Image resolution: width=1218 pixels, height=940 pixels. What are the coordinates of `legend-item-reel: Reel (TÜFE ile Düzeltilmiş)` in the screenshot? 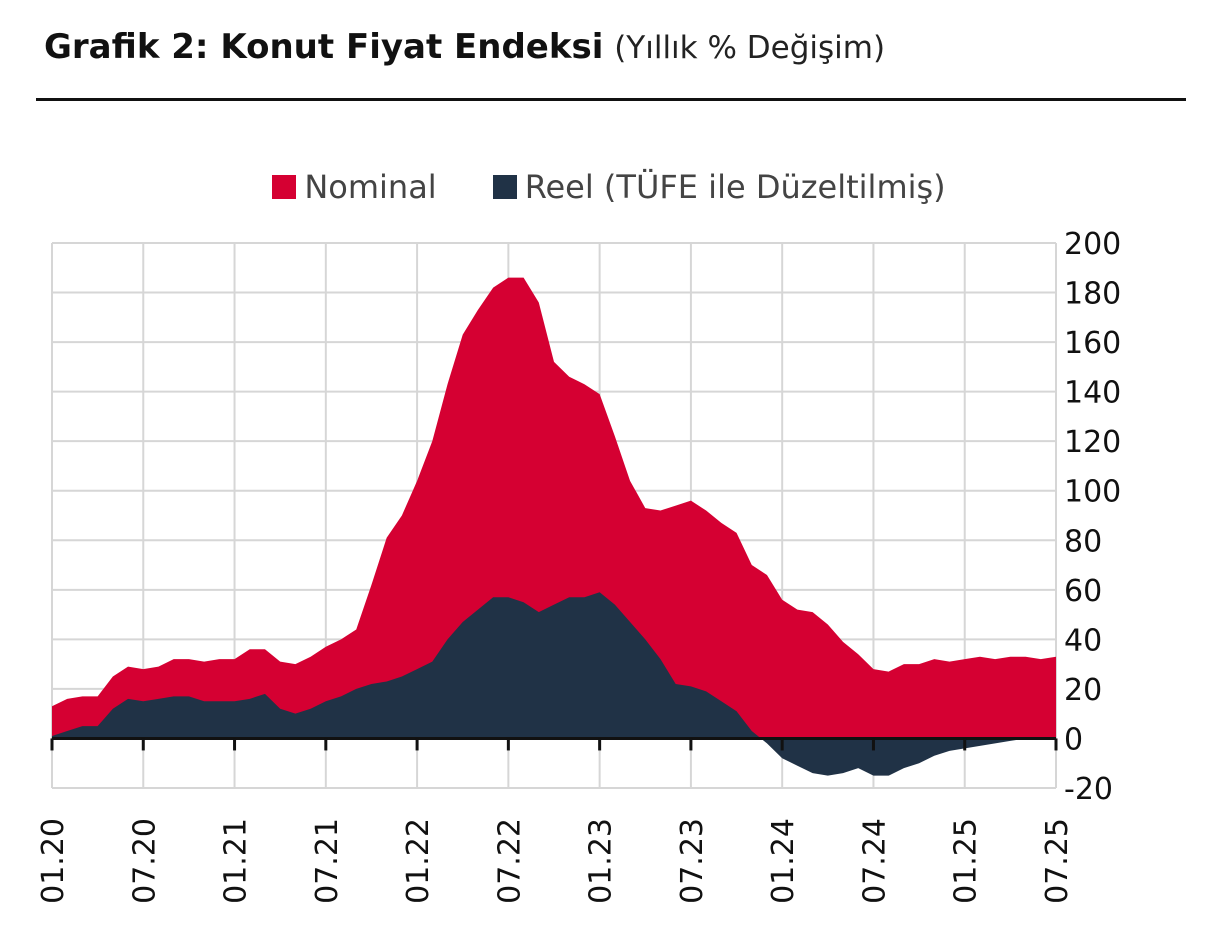 It's located at (719, 187).